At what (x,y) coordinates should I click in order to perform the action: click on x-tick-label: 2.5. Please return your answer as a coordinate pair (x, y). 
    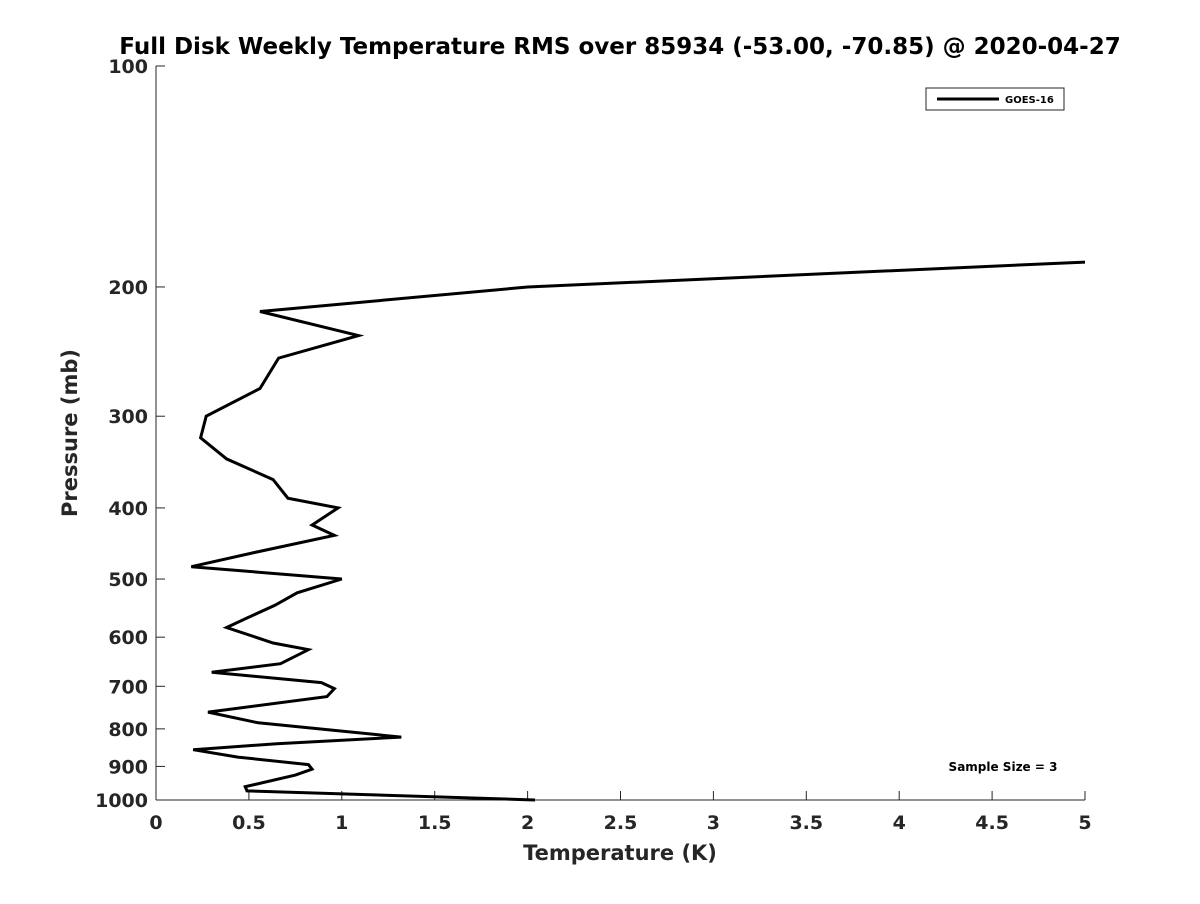
    Looking at the image, I should click on (621, 823).